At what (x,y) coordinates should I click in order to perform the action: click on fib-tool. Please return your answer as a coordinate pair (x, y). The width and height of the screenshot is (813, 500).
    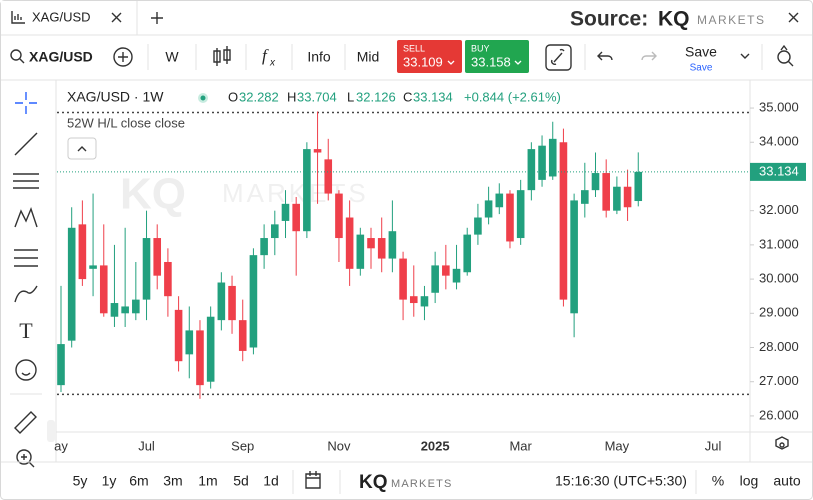
    Looking at the image, I should click on (26, 181).